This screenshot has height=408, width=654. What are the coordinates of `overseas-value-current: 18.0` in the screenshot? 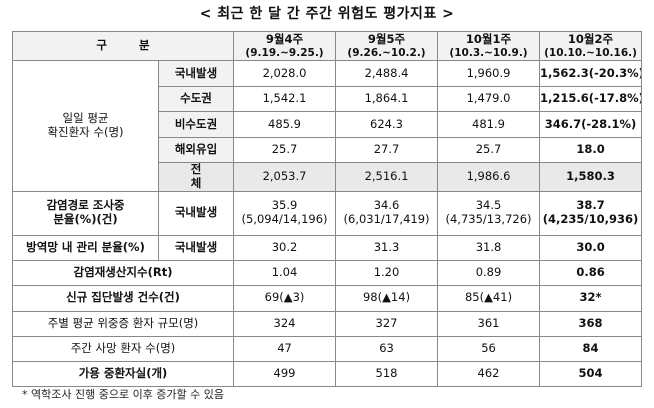 It's located at (591, 150).